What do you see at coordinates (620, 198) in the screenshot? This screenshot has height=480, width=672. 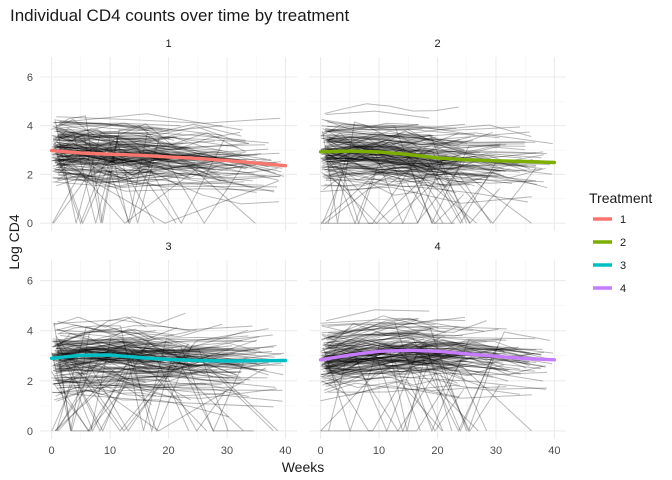 I see `legend-title: Treatment` at bounding box center [620, 198].